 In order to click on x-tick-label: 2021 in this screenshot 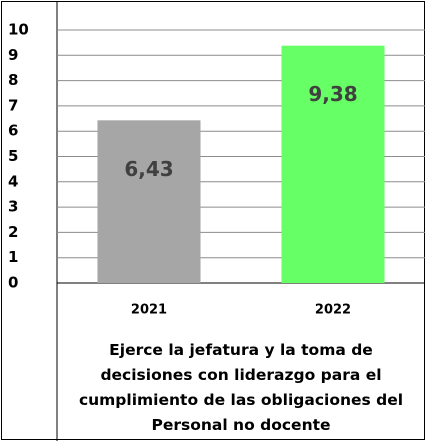, I will do `click(149, 310)`.